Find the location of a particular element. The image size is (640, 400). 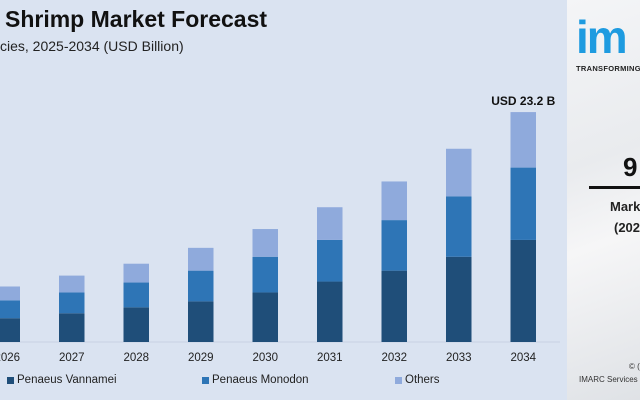

legend-item-others: Others is located at coordinates (417, 380).